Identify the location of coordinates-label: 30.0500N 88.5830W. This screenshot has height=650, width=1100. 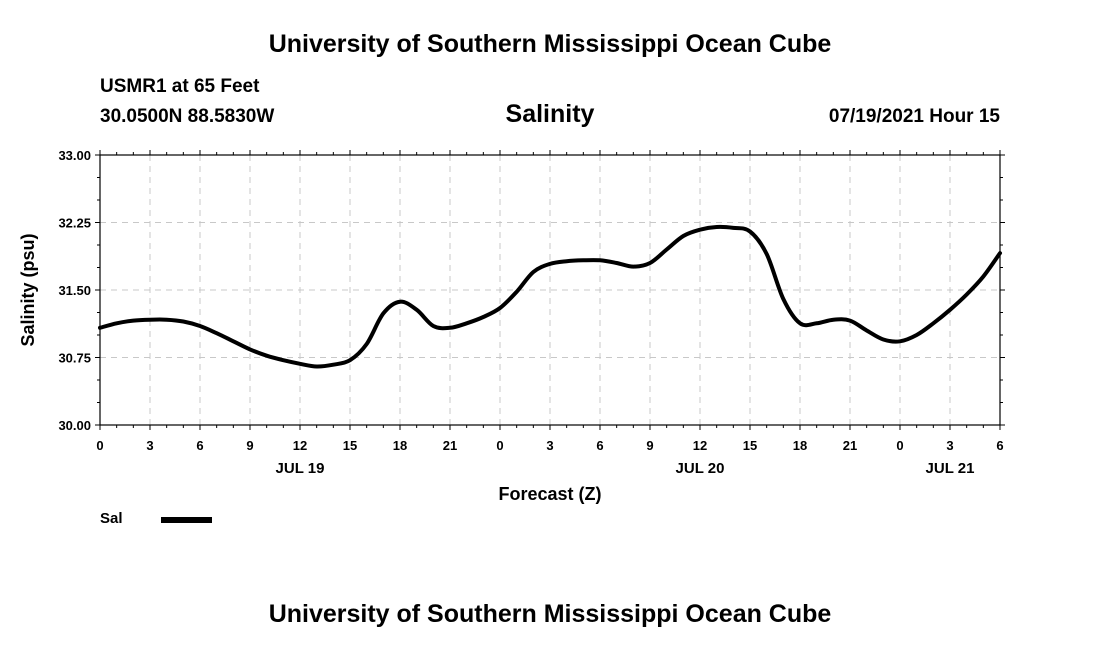
(187, 116).